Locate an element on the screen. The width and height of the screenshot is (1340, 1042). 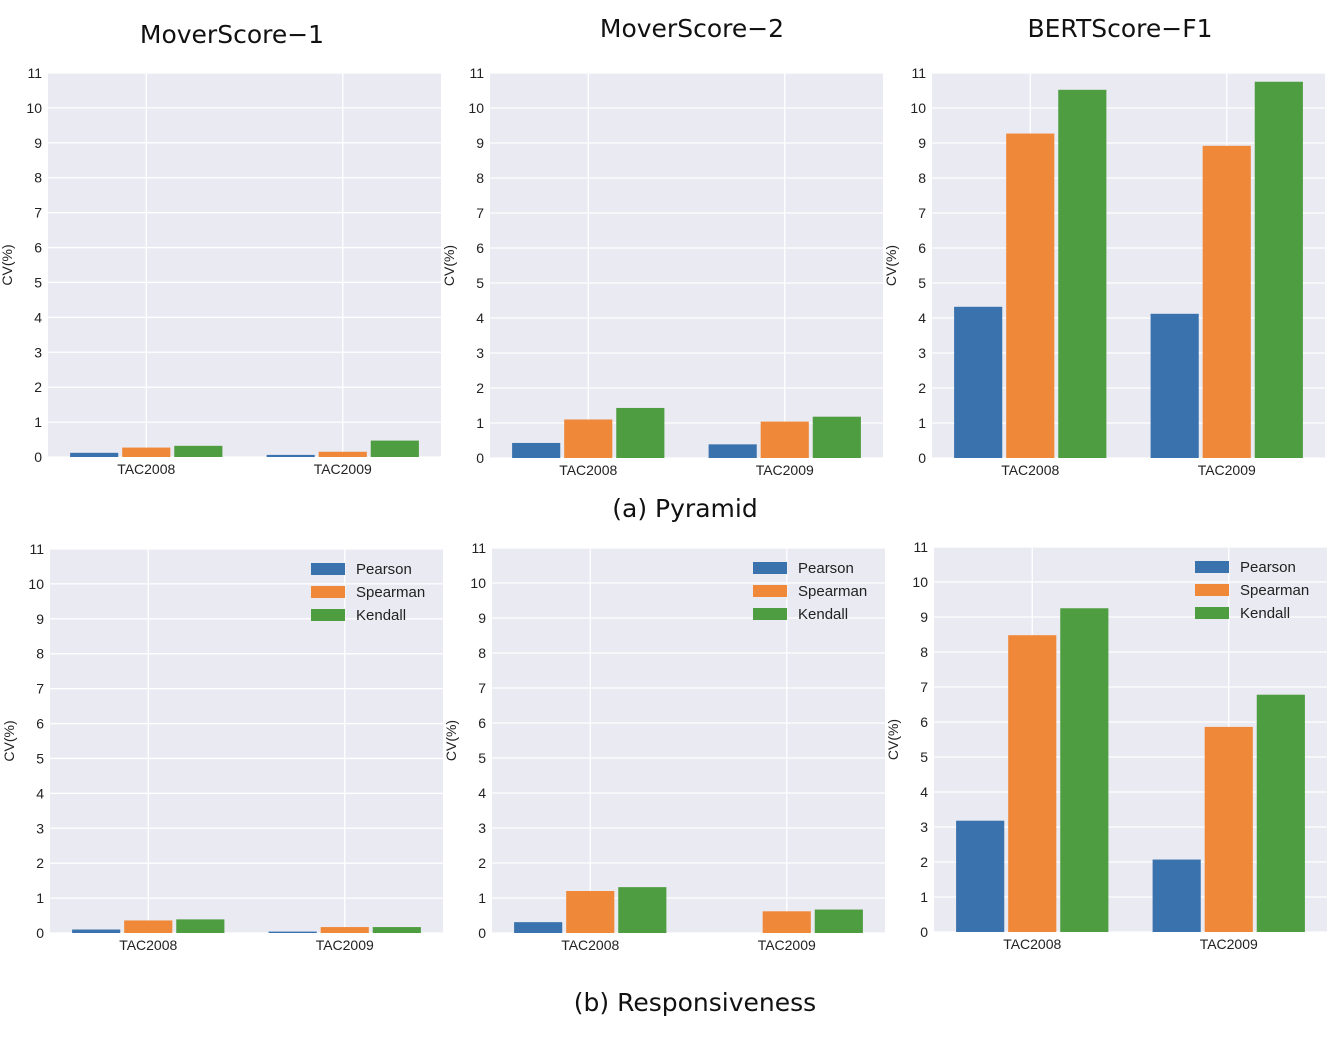
legend-swatch-spearman is located at coordinates (328, 592).